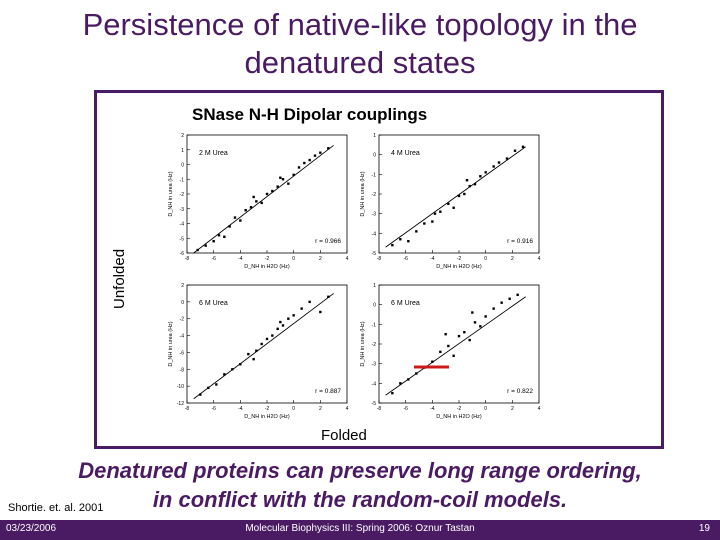 The height and width of the screenshot is (540, 720). I want to click on x-tick-label: 4, so click(347, 409).